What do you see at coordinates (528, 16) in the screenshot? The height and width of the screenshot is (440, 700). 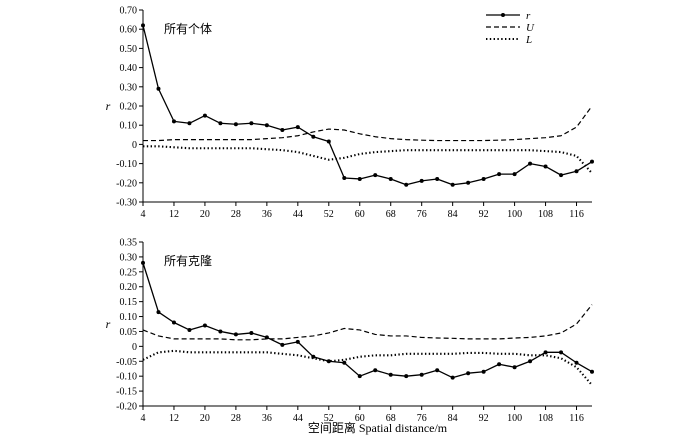 I see `legend-label-r: r` at bounding box center [528, 16].